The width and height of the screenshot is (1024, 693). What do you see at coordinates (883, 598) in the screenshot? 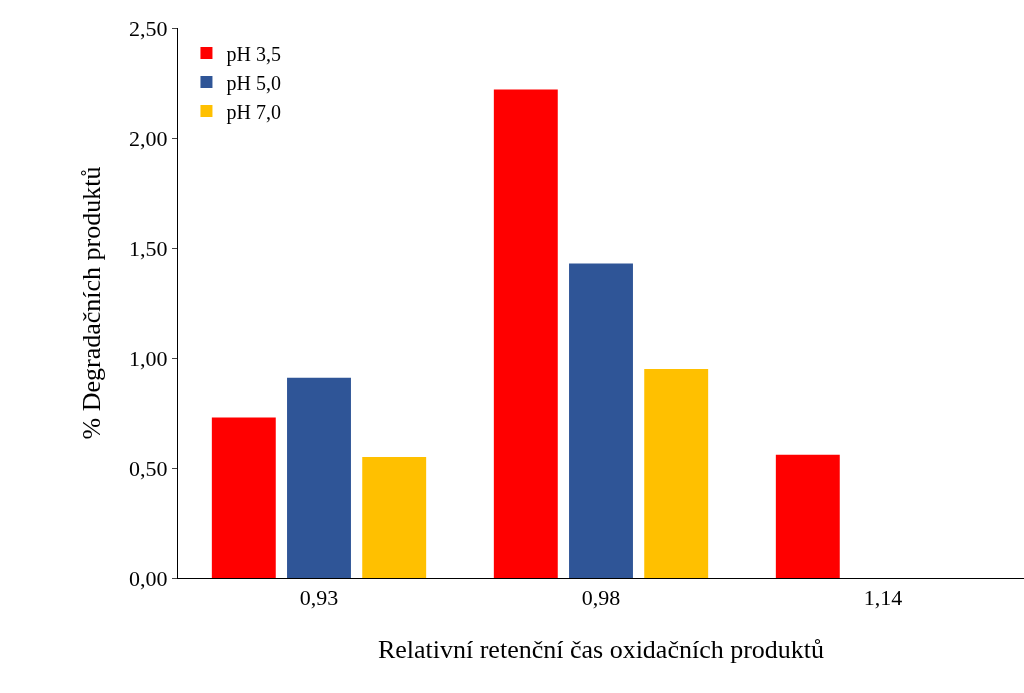
I see `x-tick-label: 1,14` at bounding box center [883, 598].